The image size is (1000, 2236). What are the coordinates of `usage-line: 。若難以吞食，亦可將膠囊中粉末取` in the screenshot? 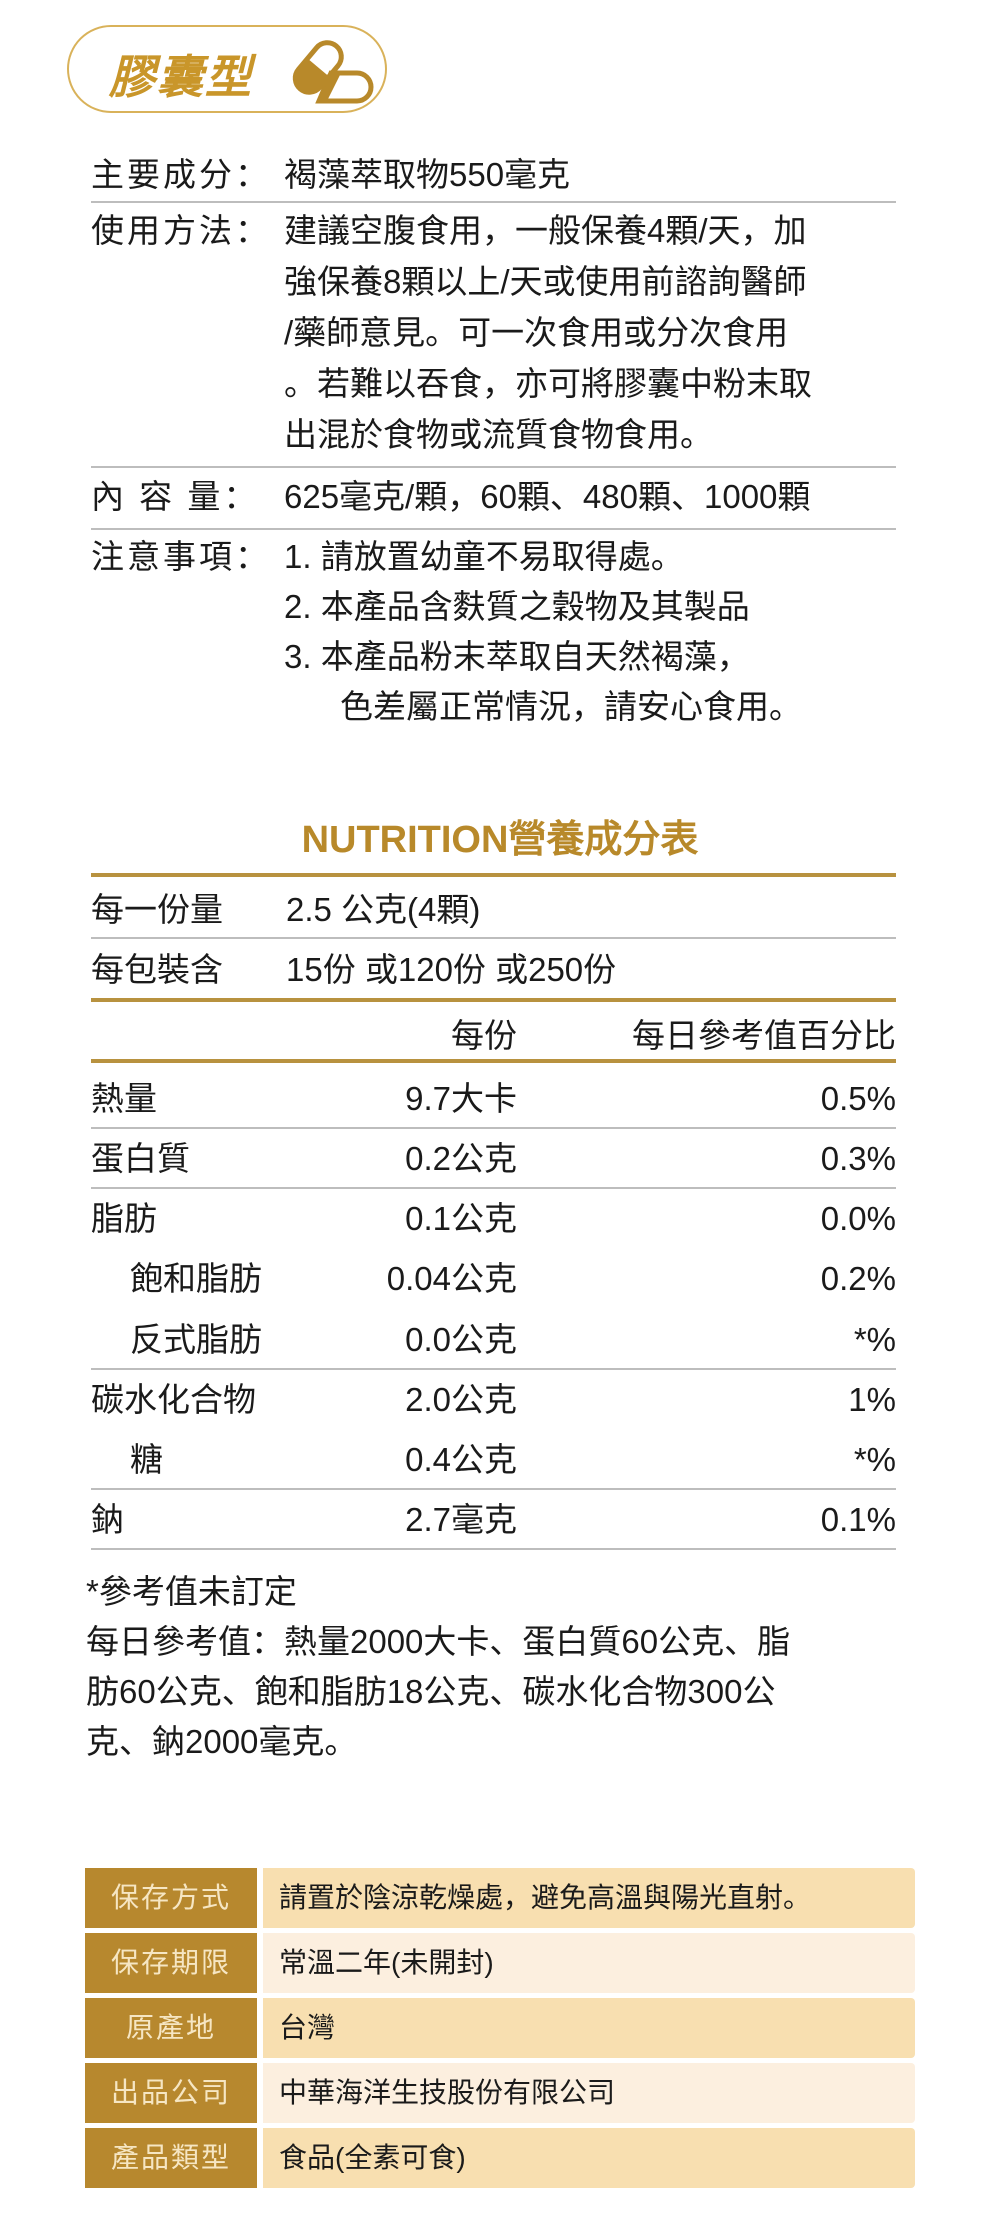 It's located at (548, 383).